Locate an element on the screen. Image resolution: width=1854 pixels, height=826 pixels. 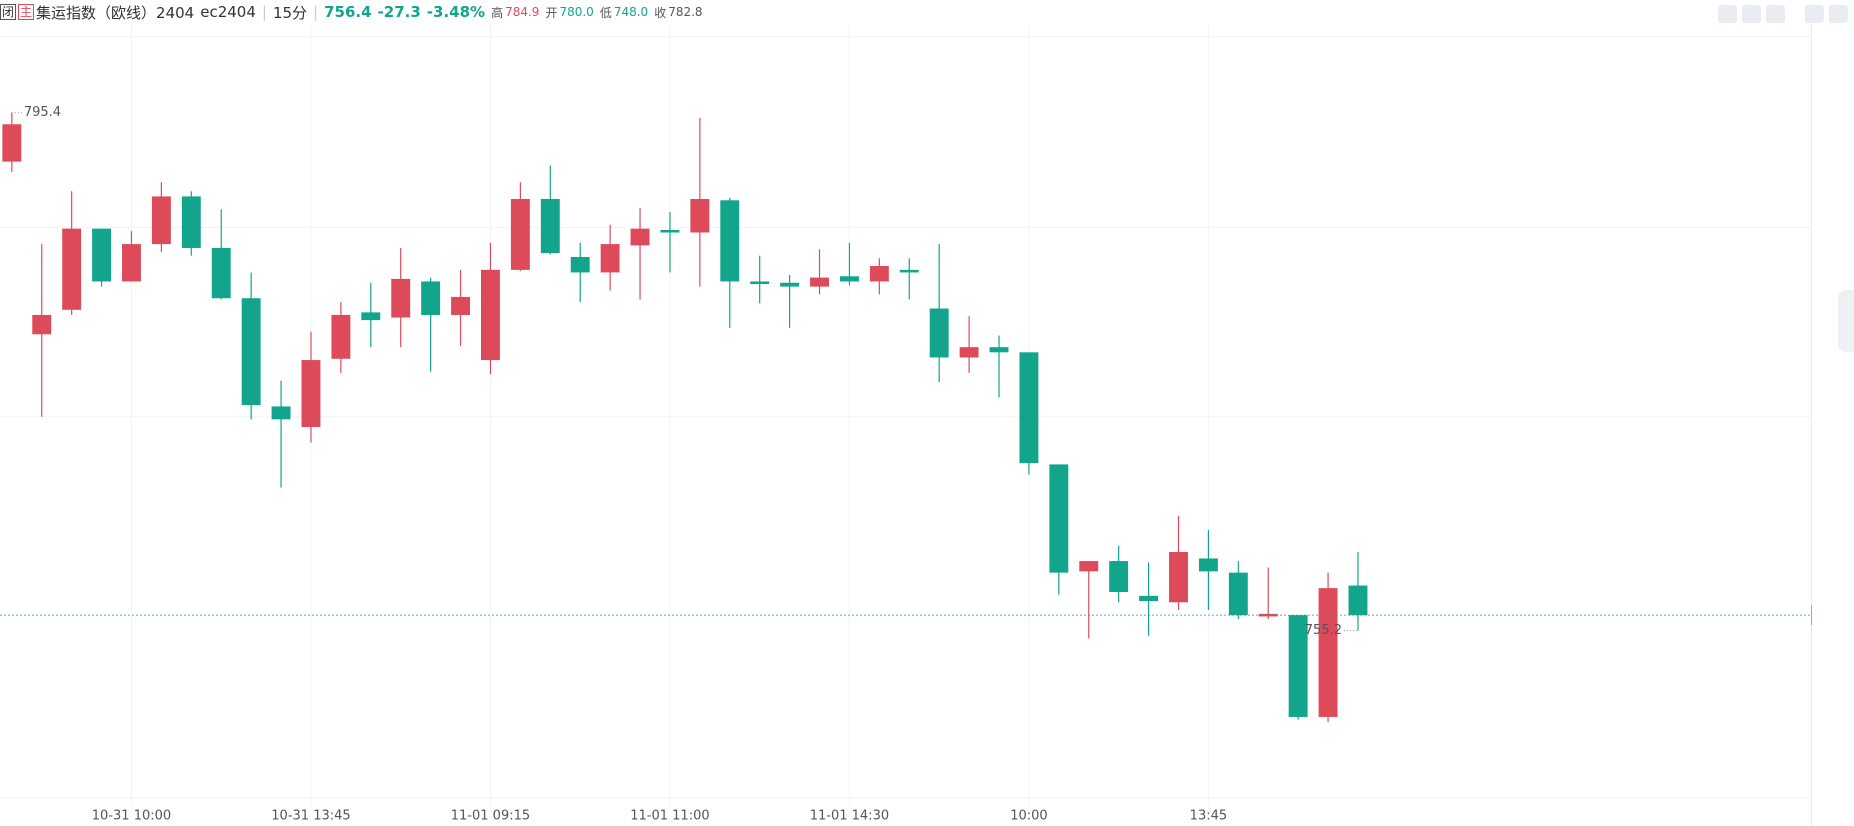
change-pct: -3.48% is located at coordinates (456, 12).